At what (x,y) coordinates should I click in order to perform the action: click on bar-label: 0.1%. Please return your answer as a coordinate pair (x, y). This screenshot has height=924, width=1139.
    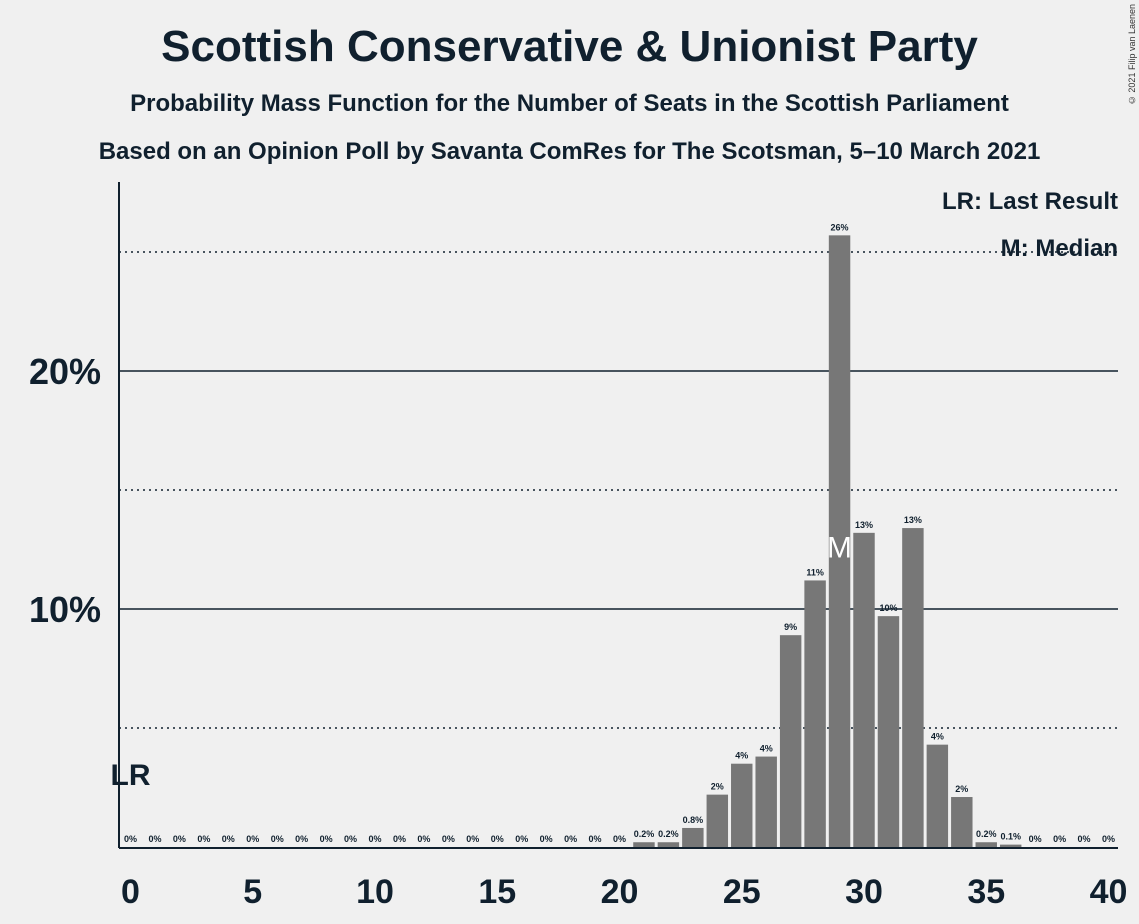
    Looking at the image, I should click on (1010, 837).